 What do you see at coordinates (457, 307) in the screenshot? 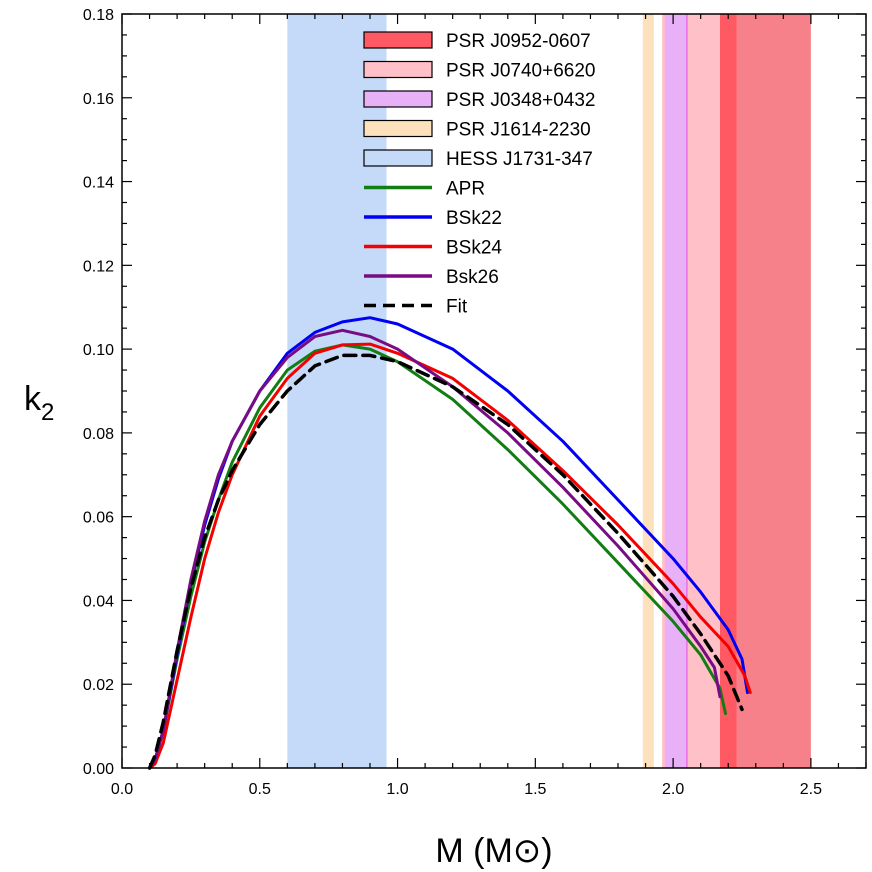
I see `legend-label-fit: Fit` at bounding box center [457, 307].